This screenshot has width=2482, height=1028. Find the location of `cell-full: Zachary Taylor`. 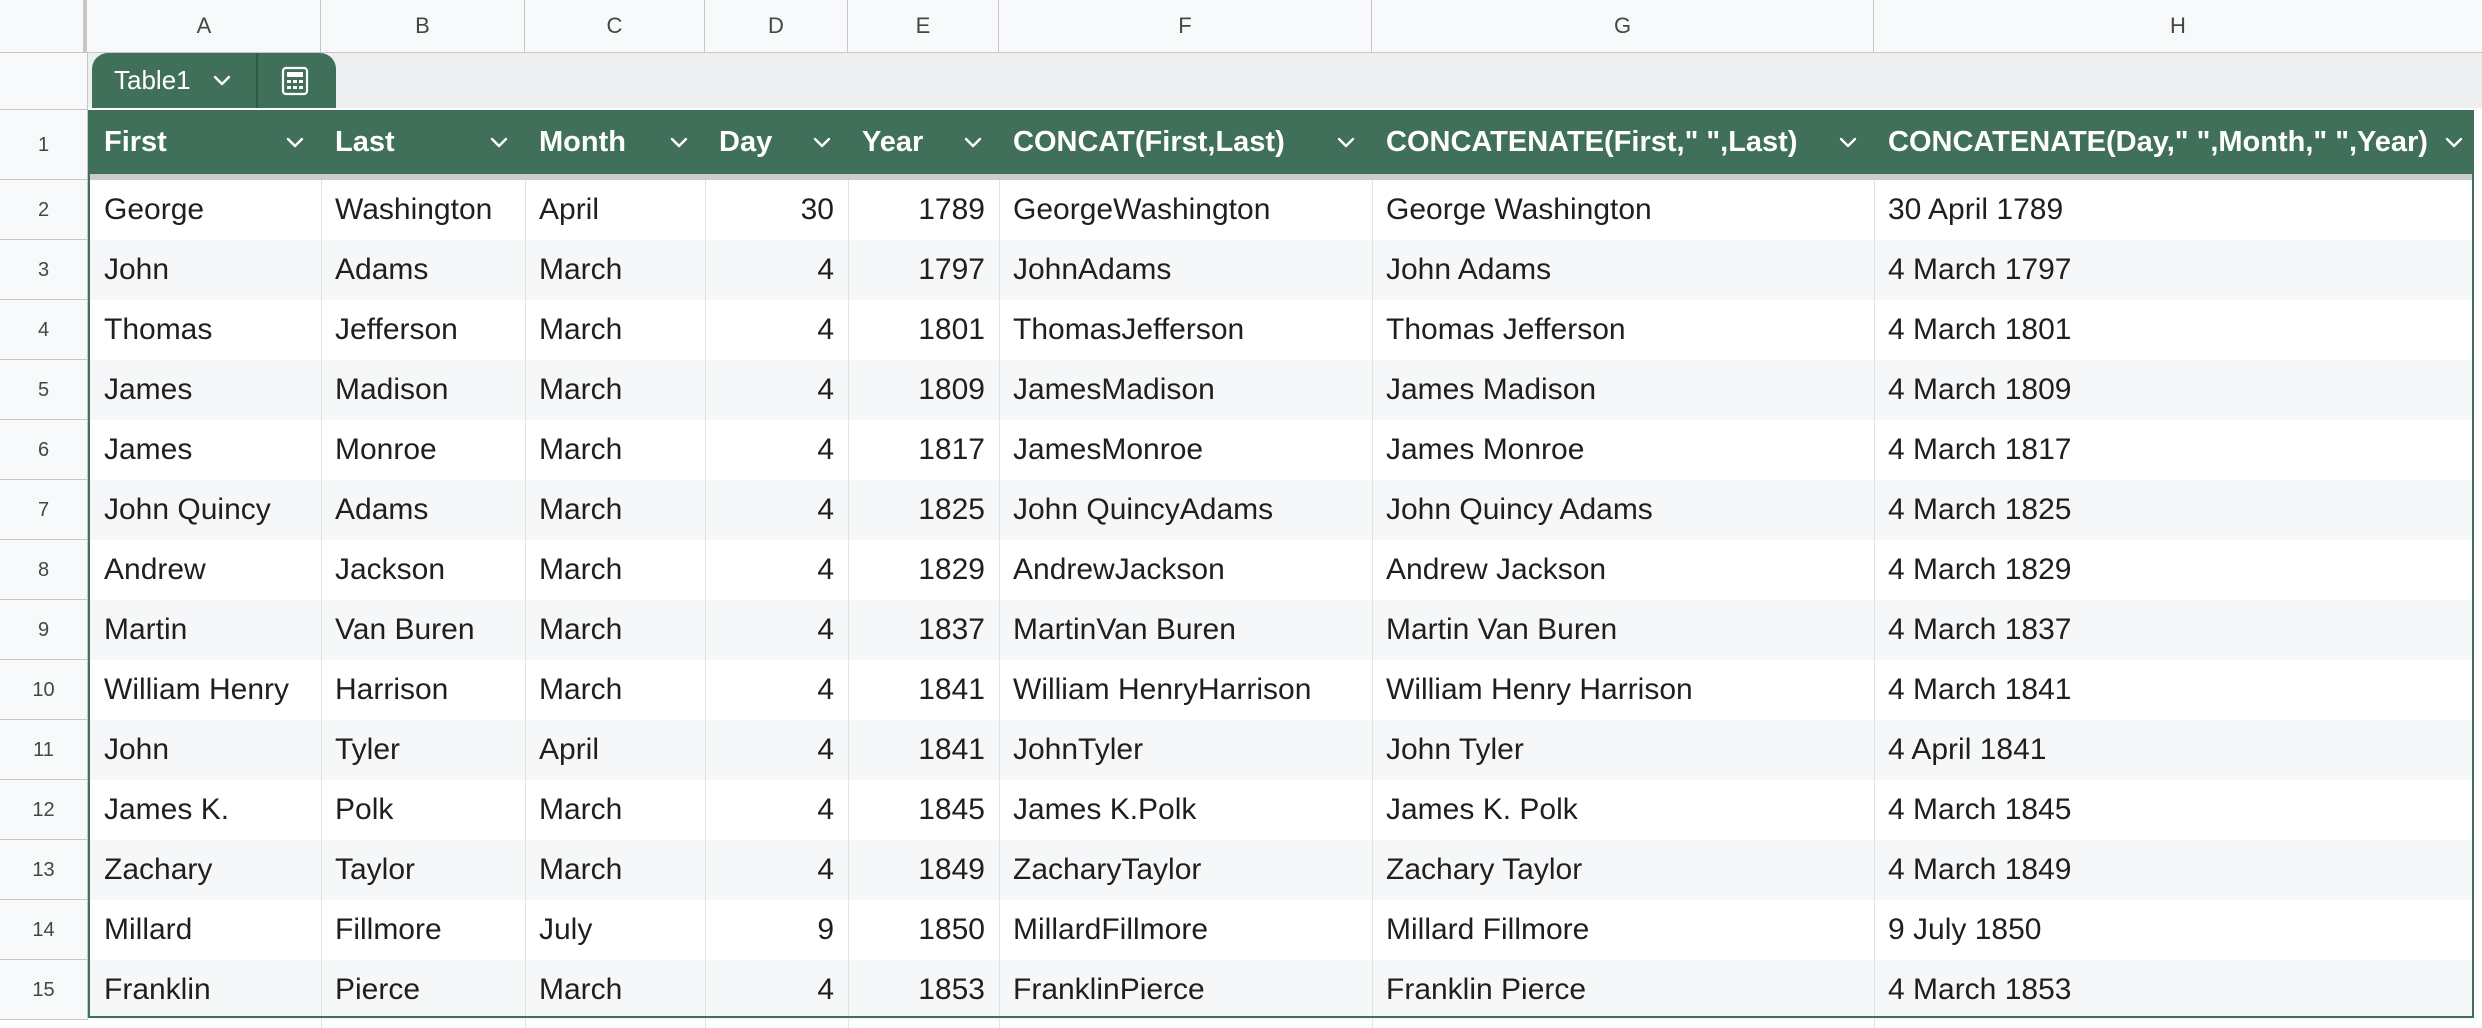

cell-full: Zachary Taylor is located at coordinates (1484, 869).